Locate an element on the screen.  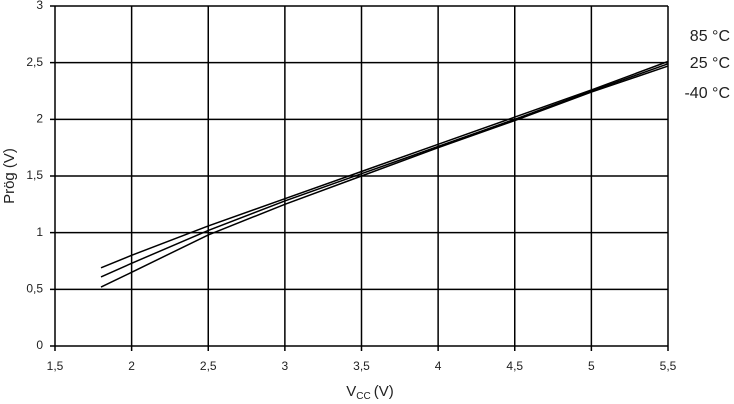
x-tick-label: 3 is located at coordinates (285, 366).